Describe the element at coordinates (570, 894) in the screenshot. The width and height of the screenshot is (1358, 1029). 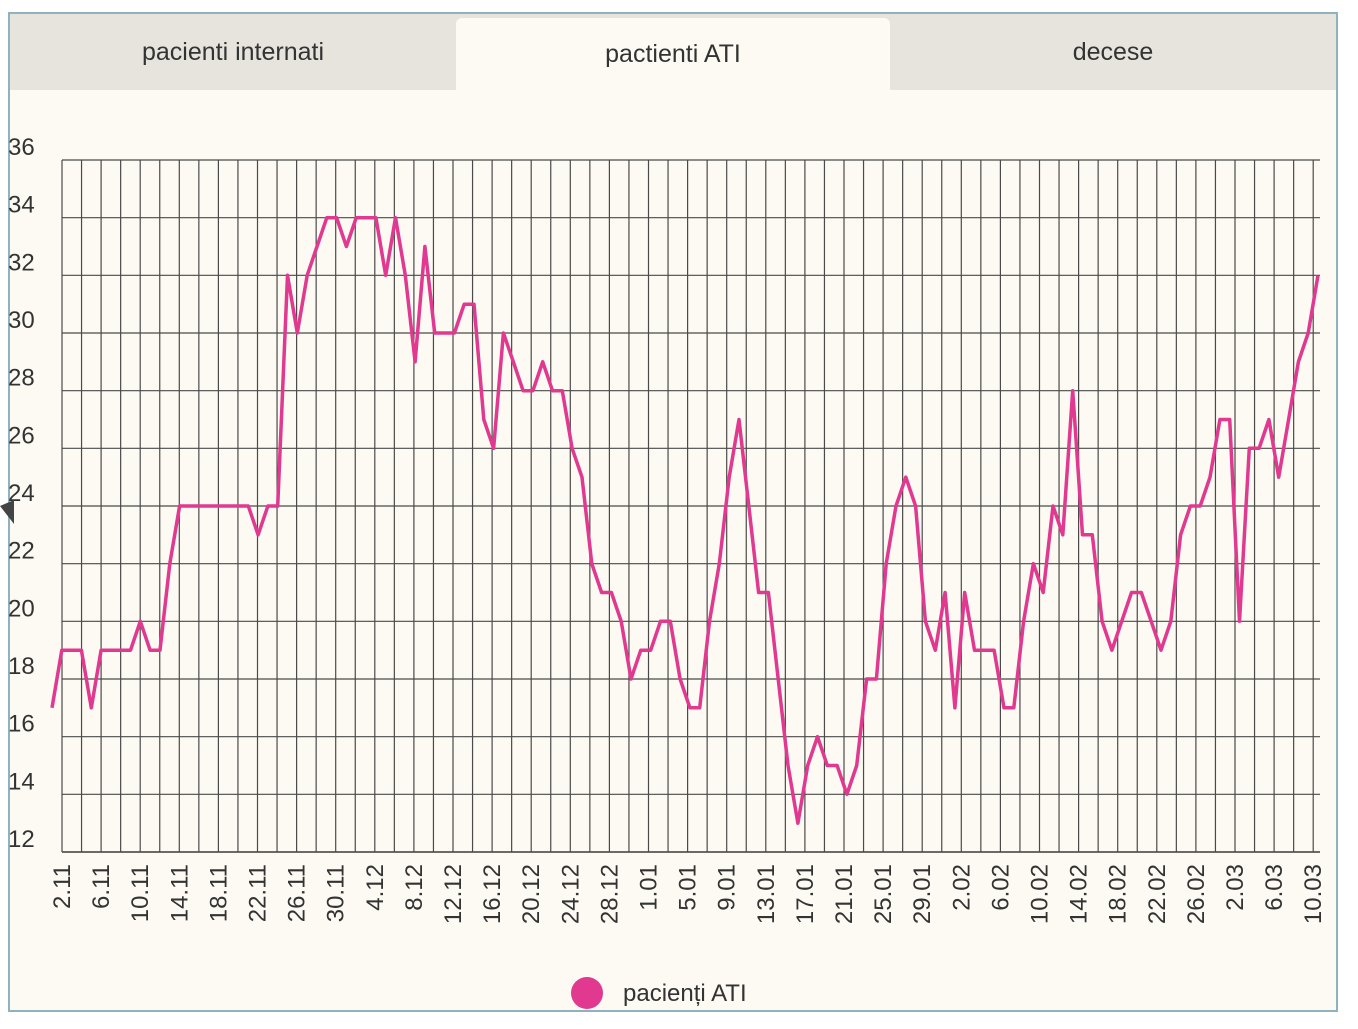
I see `x-tick-label: 24.12` at that location.